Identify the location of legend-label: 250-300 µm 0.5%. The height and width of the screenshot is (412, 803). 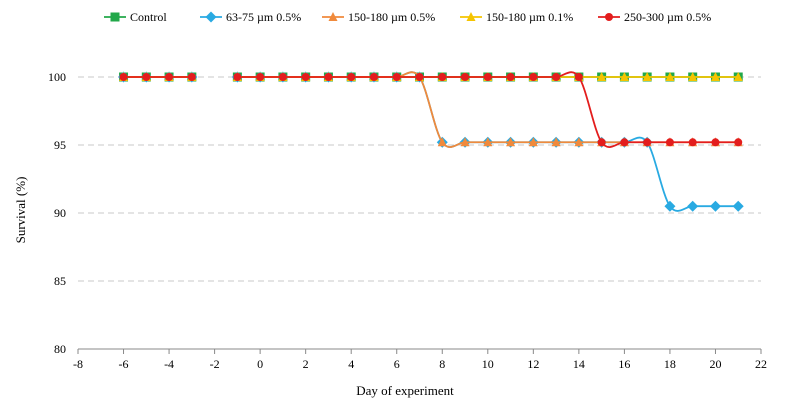
(667, 17).